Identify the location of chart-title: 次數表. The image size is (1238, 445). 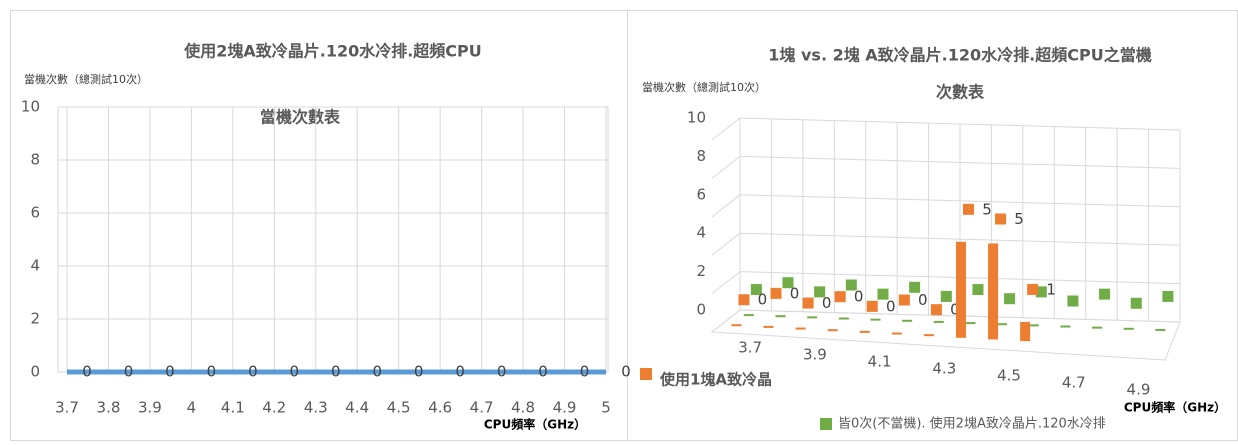
(960, 92).